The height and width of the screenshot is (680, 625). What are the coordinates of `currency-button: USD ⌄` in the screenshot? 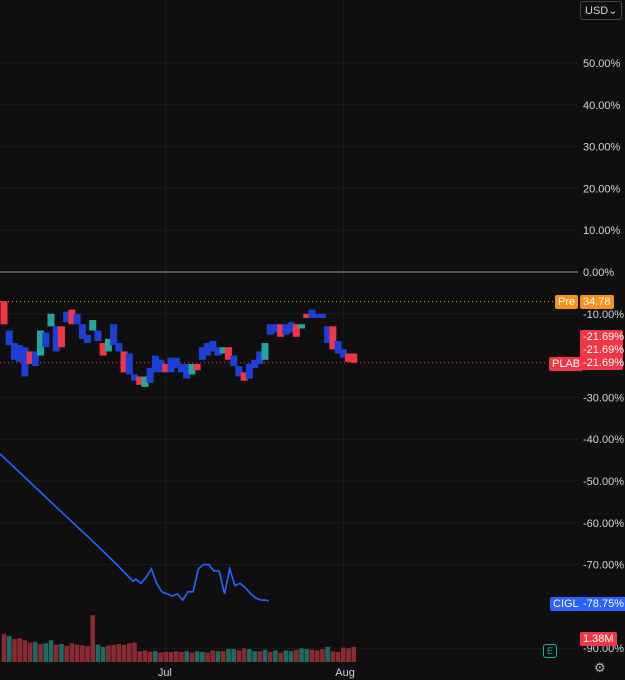 It's located at (601, 10).